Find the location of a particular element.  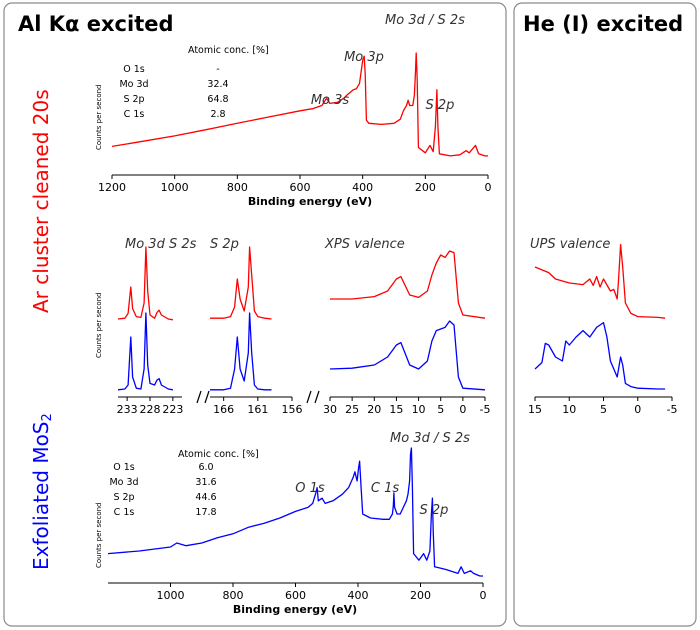

survey-bottom-tick-label: 800 is located at coordinates (233, 595).